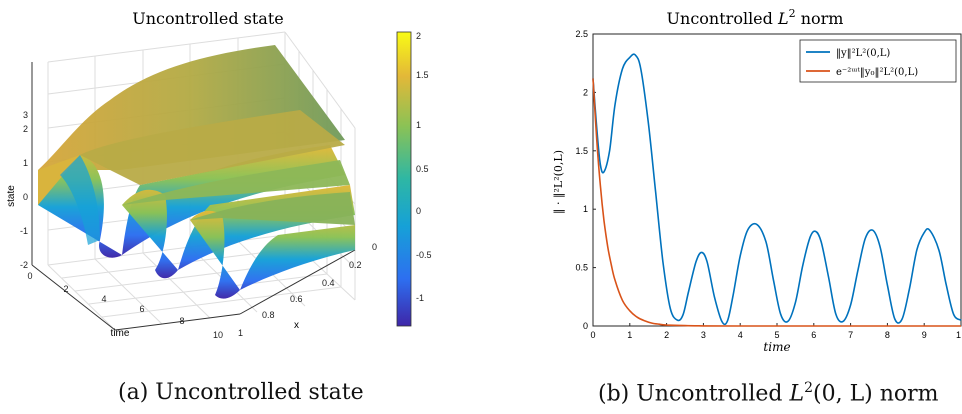  What do you see at coordinates (424, 255) in the screenshot?
I see `colorbar-tick: -0.5` at bounding box center [424, 255].